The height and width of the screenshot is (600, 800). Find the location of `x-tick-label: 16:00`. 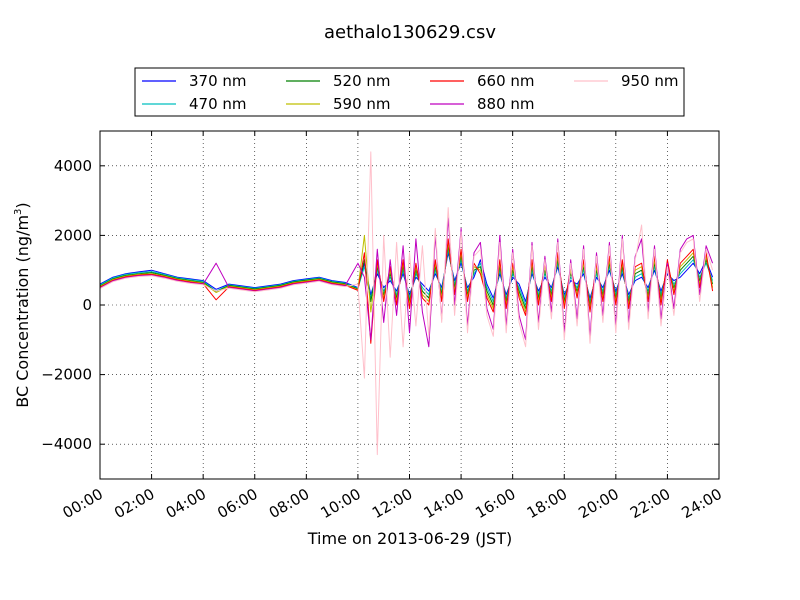

x-tick-label: 16:00 is located at coordinates (495, 503).